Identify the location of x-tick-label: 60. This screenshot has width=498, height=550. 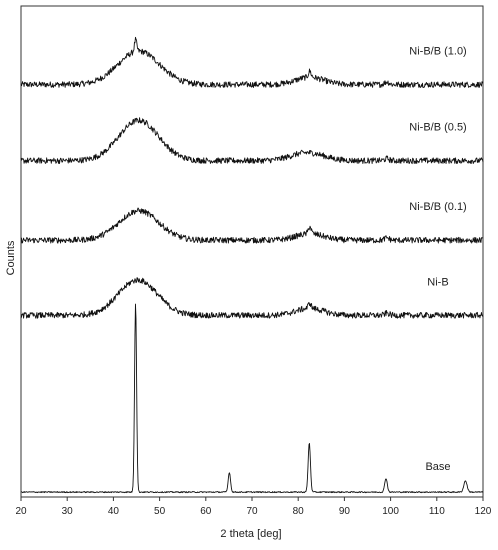
(206, 511).